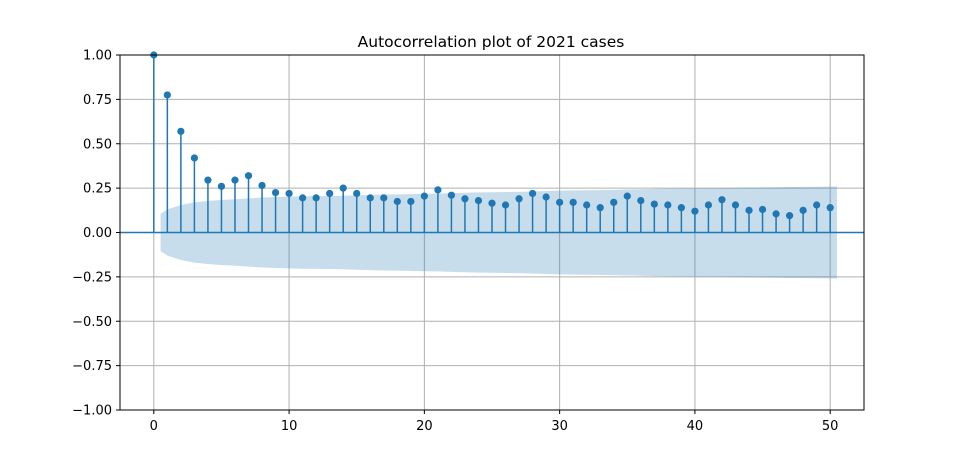 Image resolution: width=960 pixels, height=461 pixels. What do you see at coordinates (97, 56) in the screenshot?
I see `y-tick-label: 1.00` at bounding box center [97, 56].